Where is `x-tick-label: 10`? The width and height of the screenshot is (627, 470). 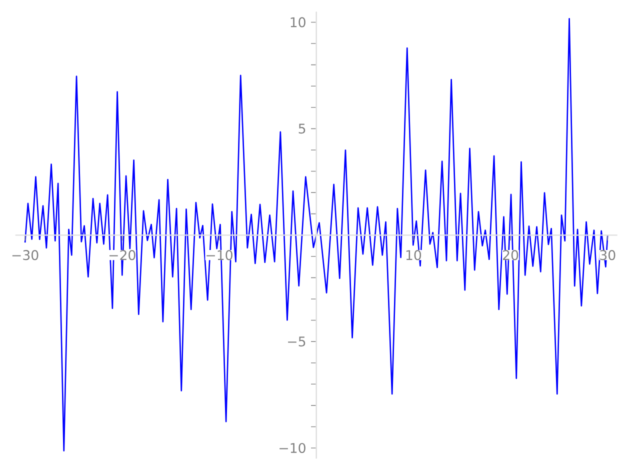
x-tick-label: 10 is located at coordinates (414, 255).